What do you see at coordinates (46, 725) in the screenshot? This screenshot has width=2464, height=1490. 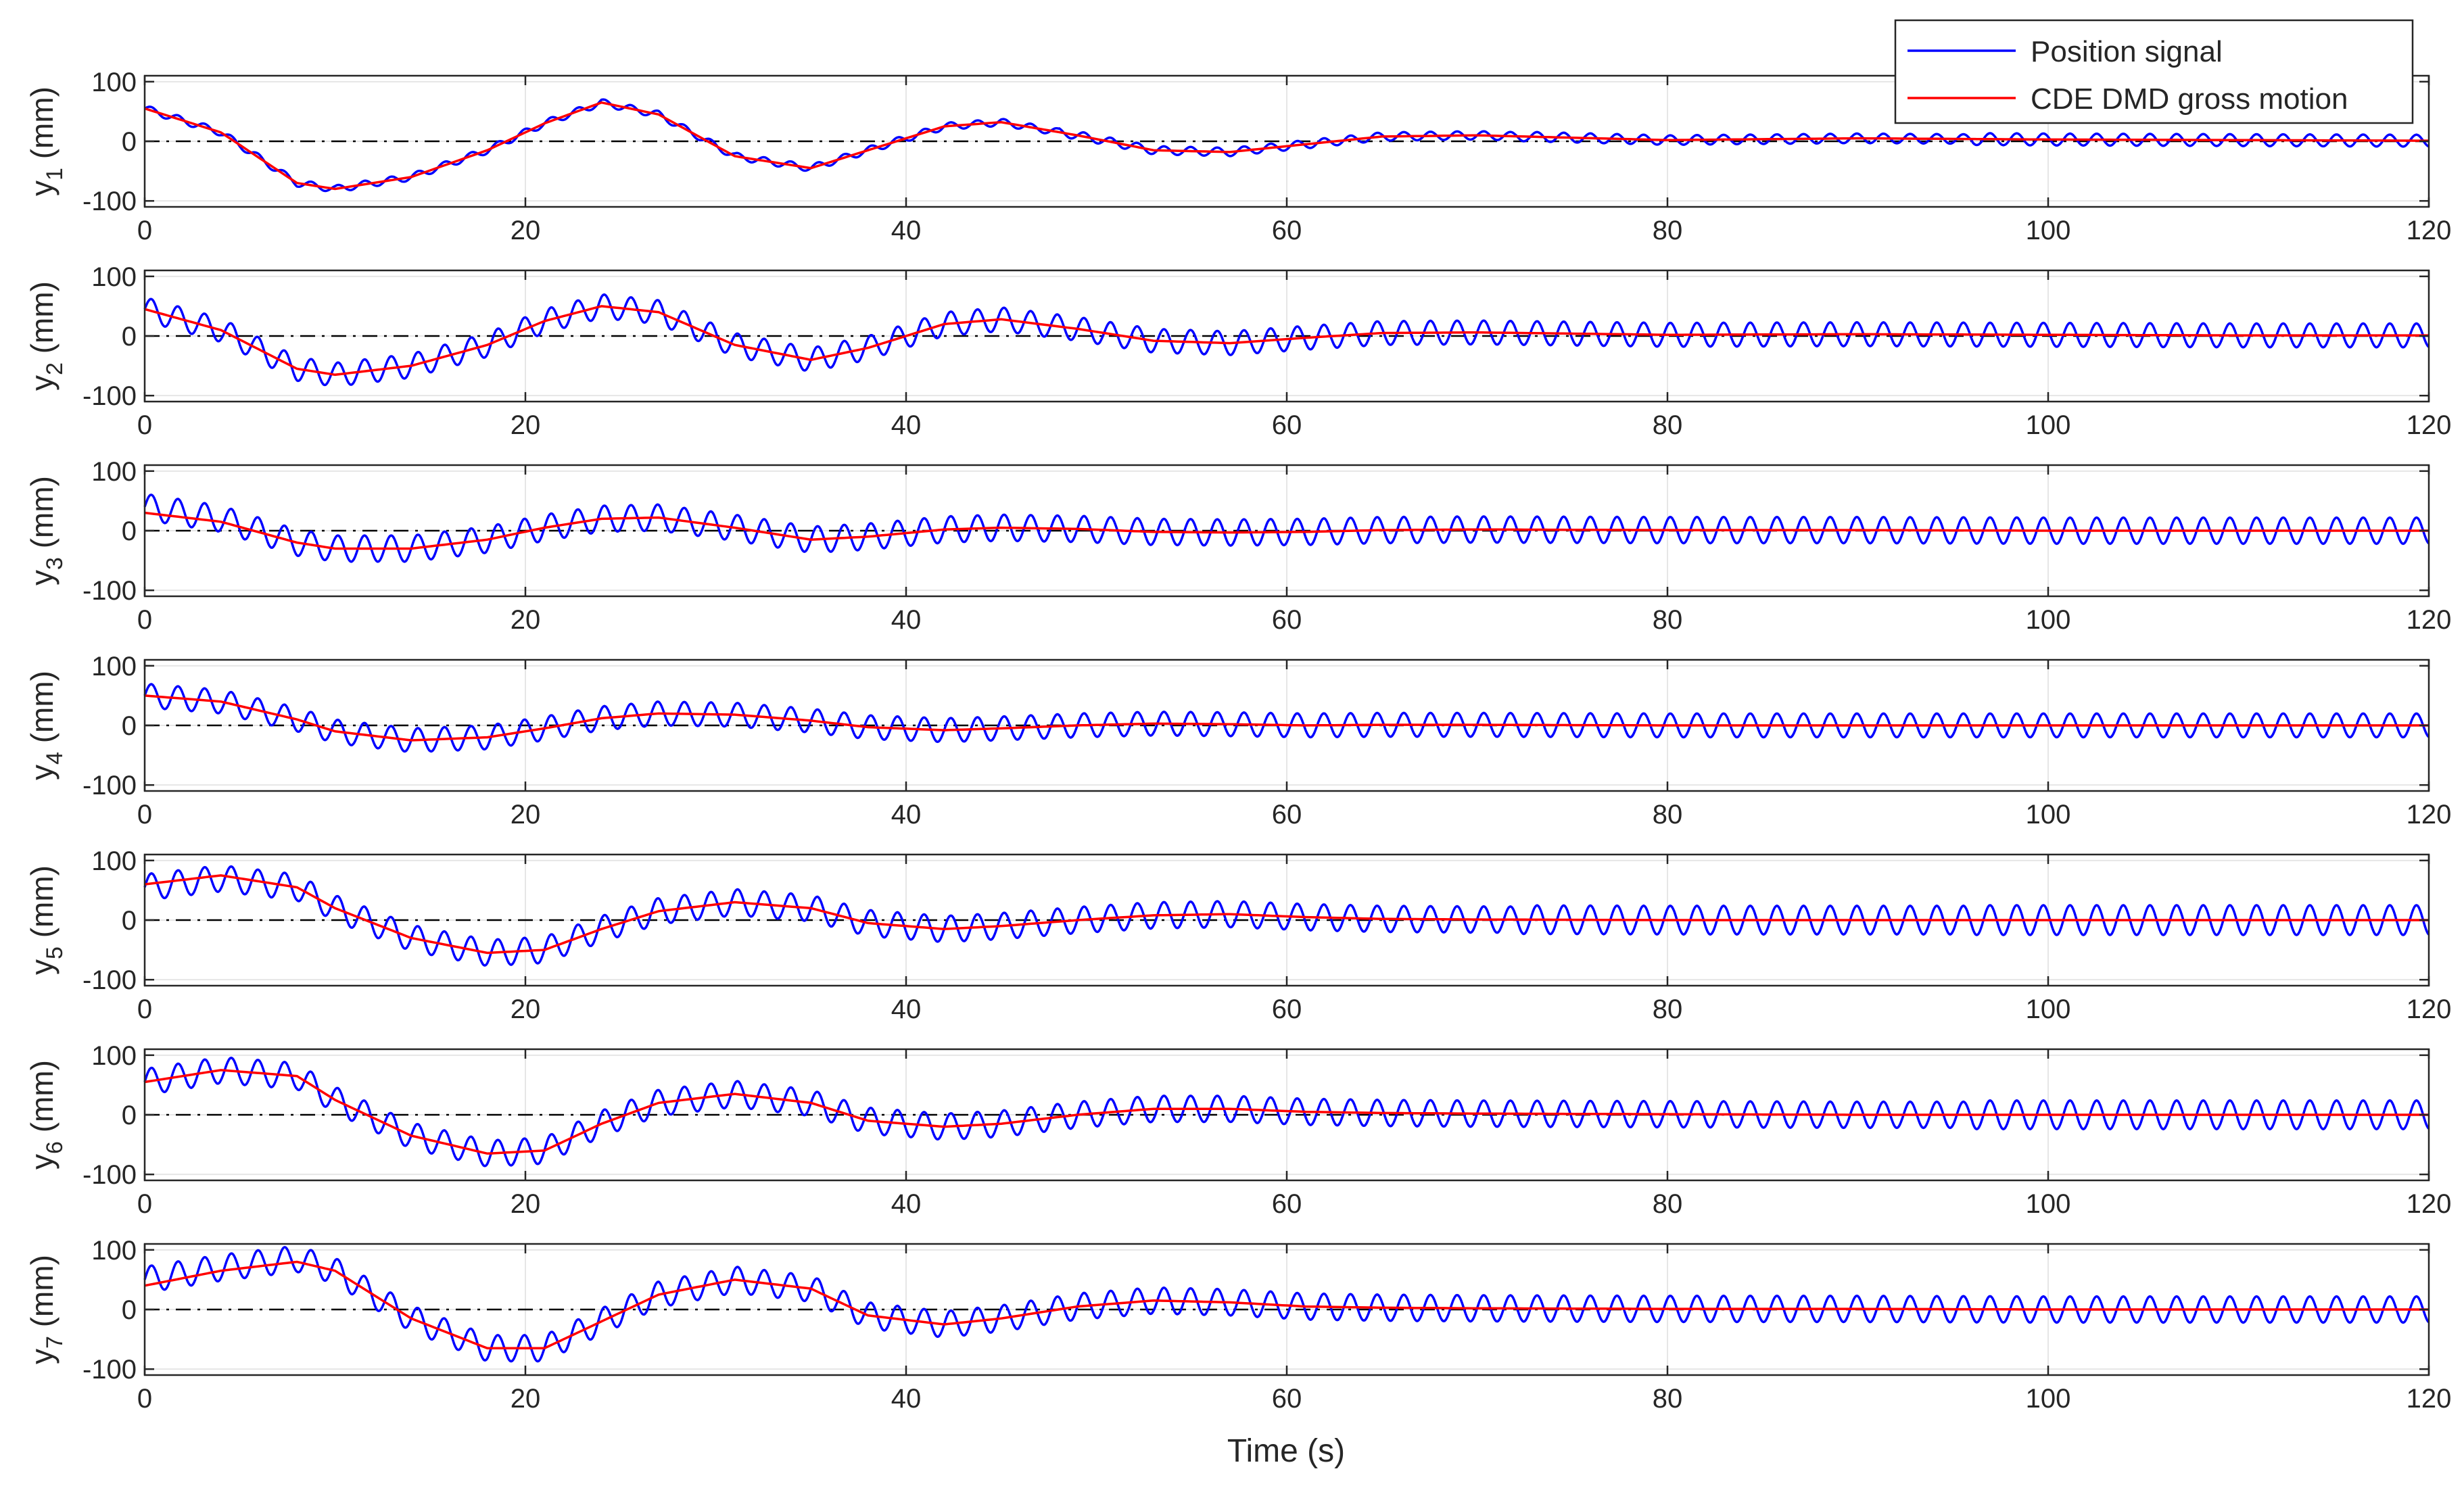 I see `y-axis-label: y4 (mm)` at bounding box center [46, 725].